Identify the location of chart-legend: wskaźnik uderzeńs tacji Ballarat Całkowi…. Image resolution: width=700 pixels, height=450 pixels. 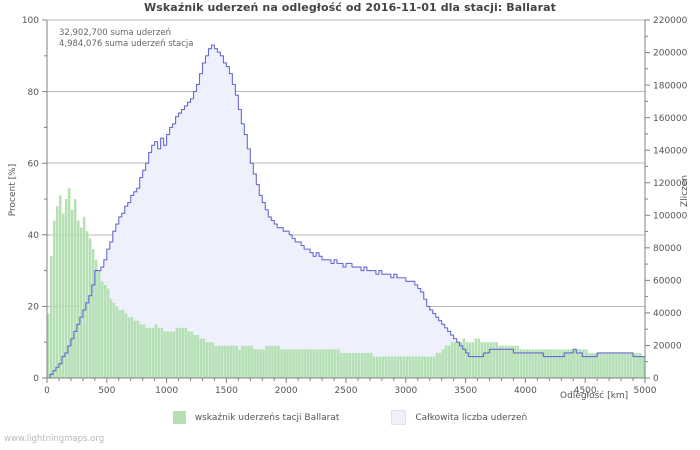
(350, 417).